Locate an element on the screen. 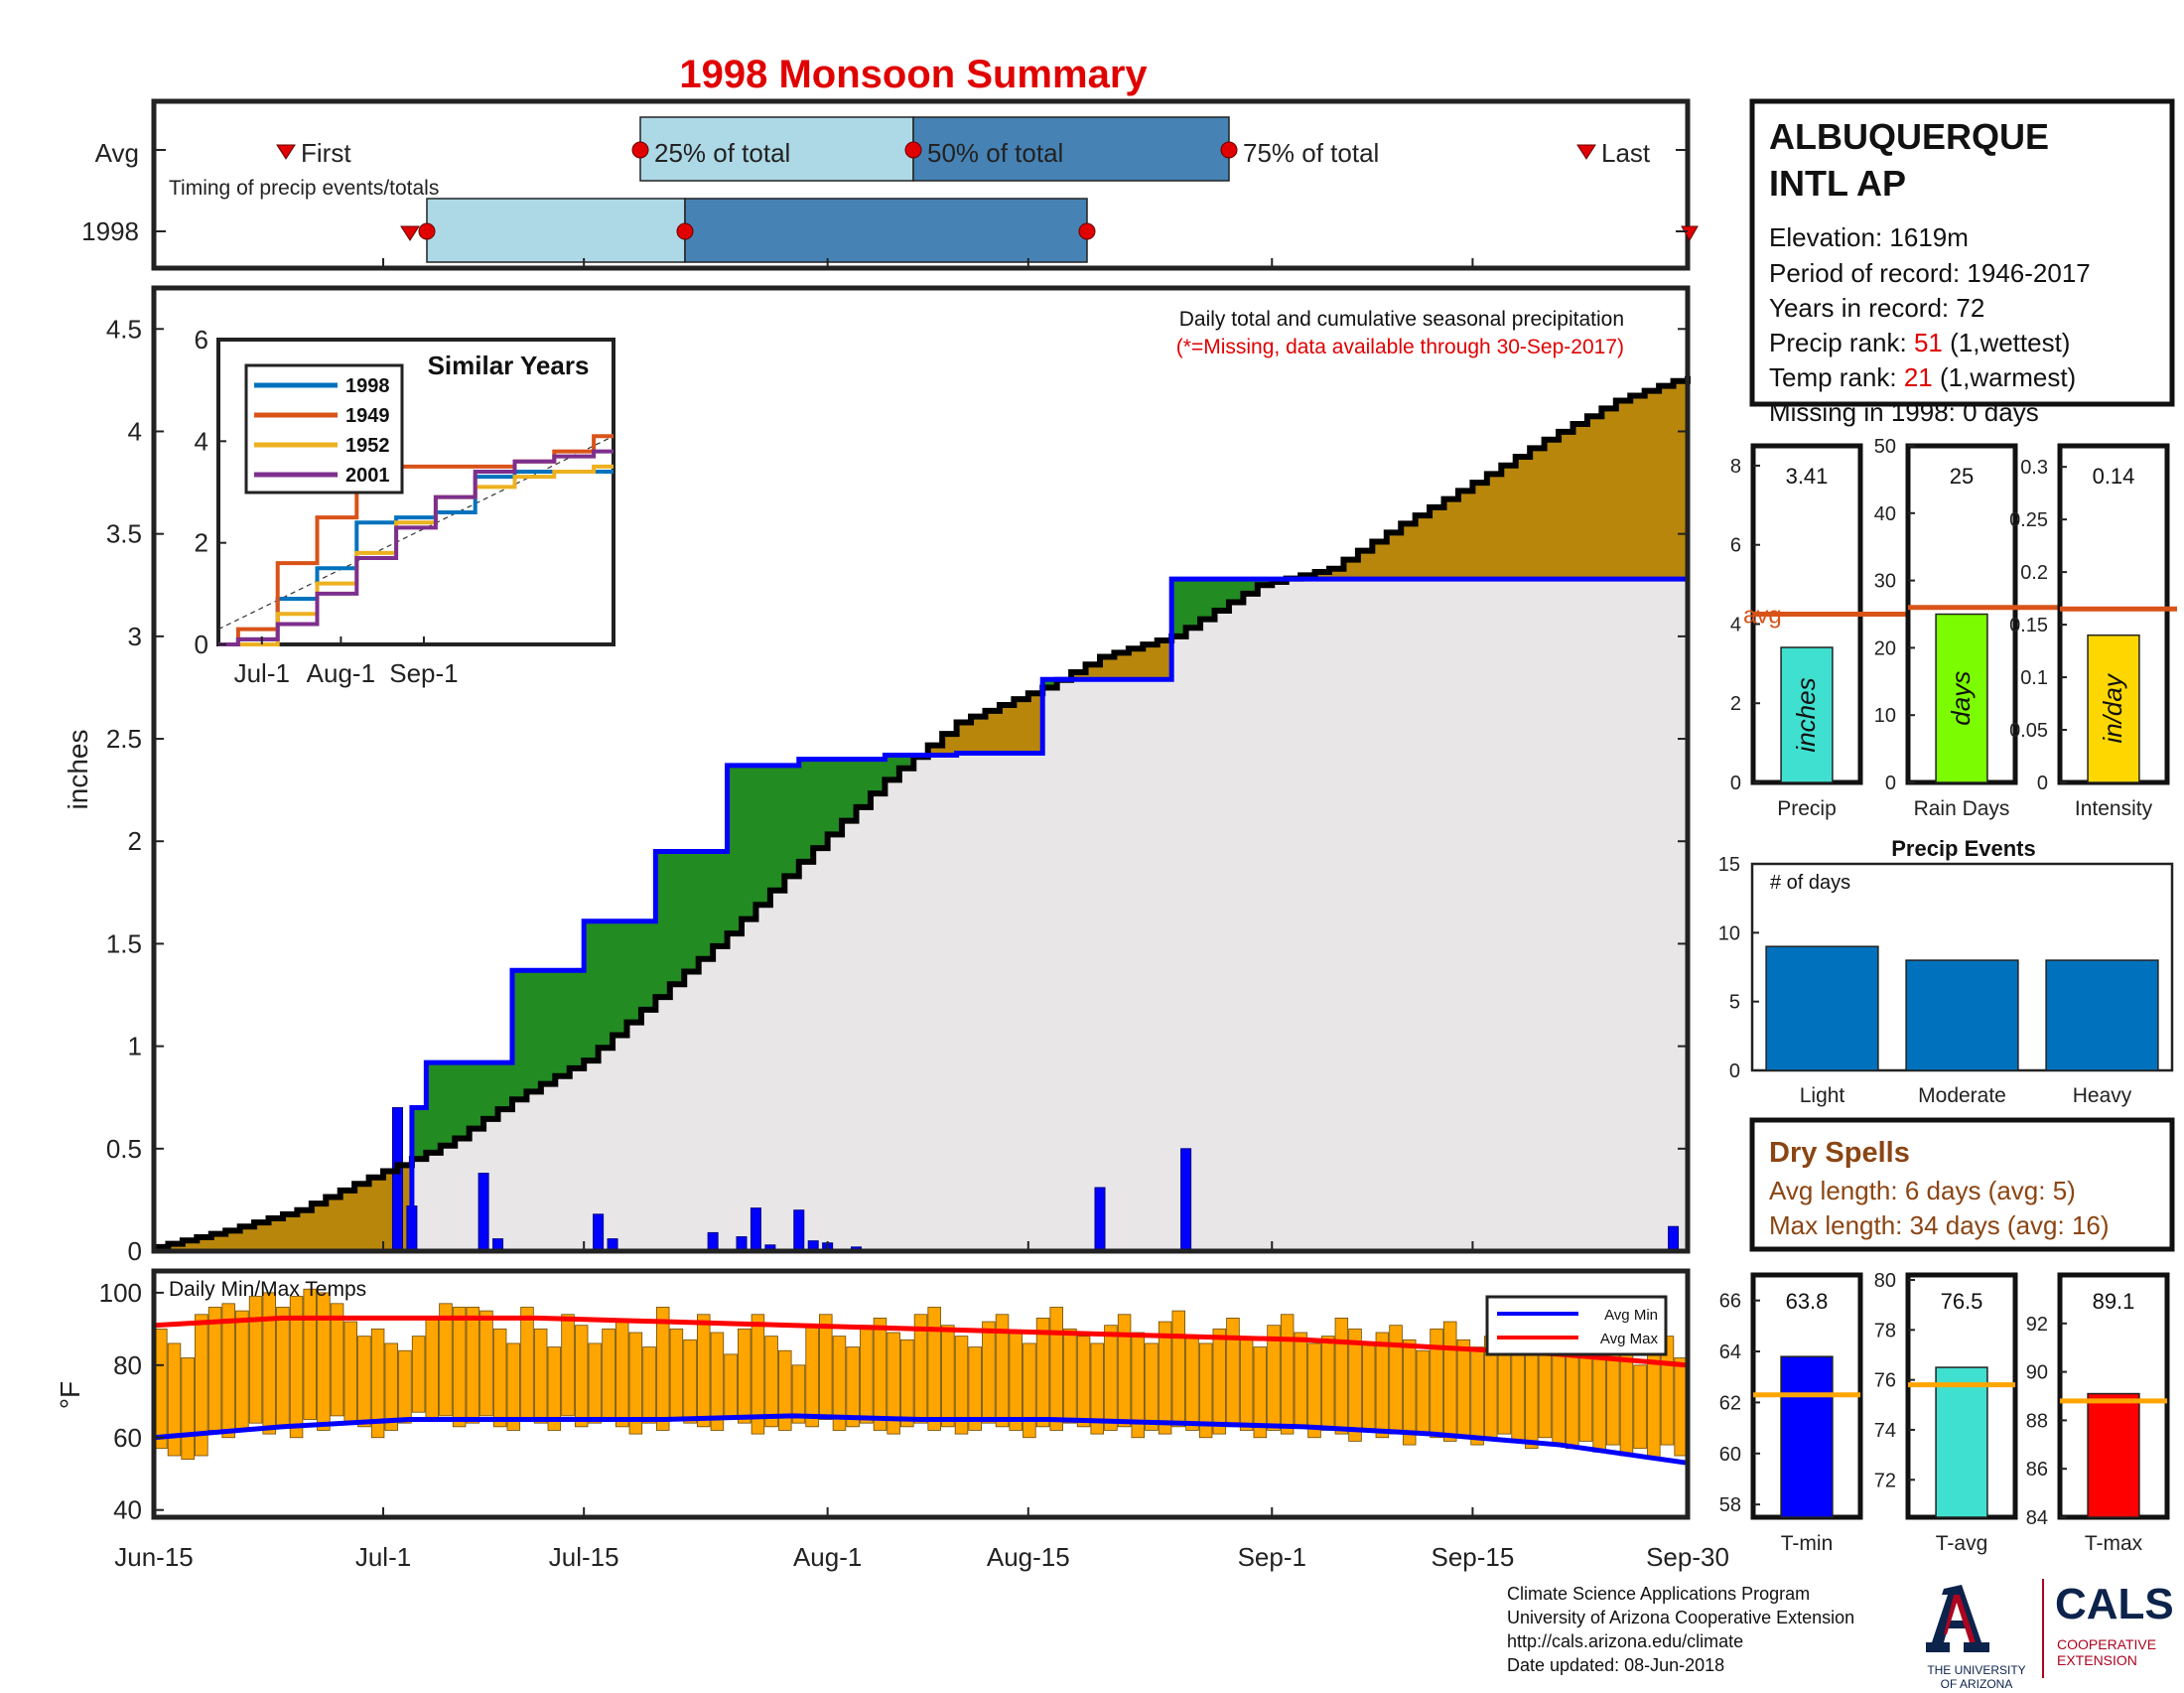  cals-coop-line1: COOPERATIVE is located at coordinates (2106, 1644).